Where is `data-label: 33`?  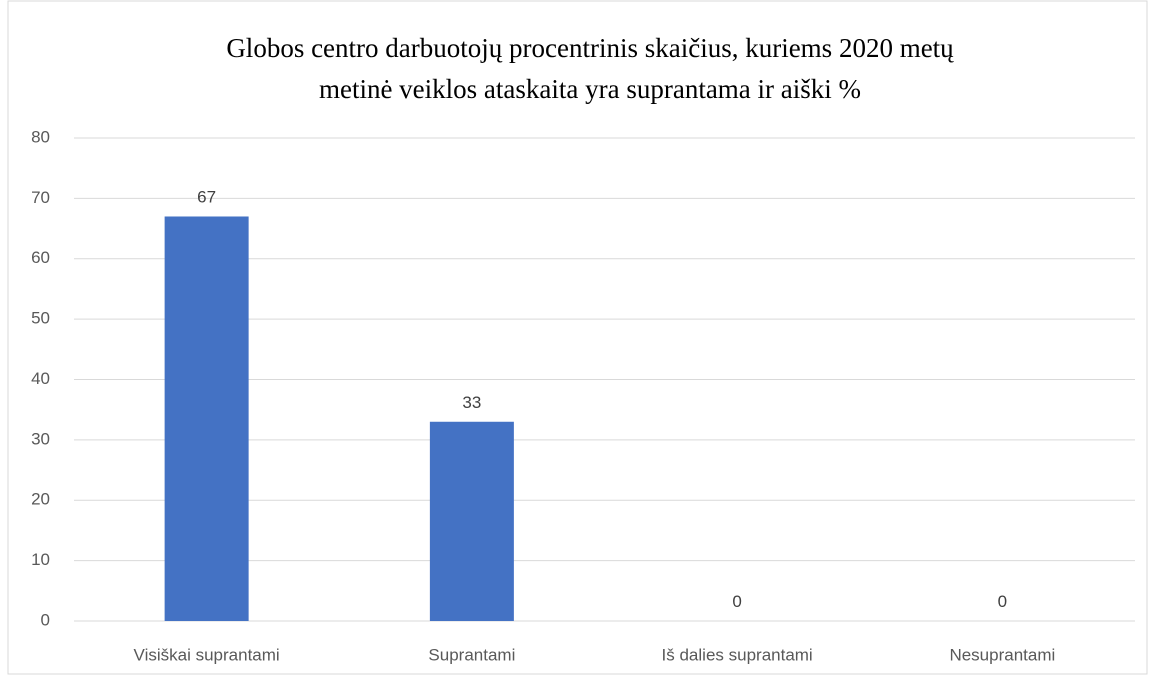 data-label: 33 is located at coordinates (471, 402).